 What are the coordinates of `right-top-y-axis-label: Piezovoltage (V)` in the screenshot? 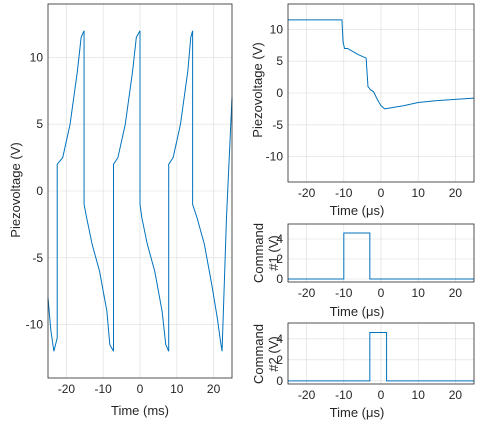 It's located at (257, 89).